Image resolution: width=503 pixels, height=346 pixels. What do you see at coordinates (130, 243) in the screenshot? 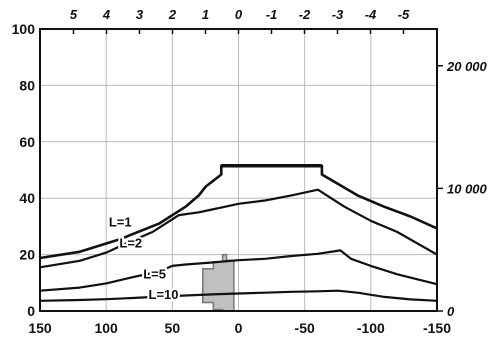
I see `curve-label: L=2` at bounding box center [130, 243].